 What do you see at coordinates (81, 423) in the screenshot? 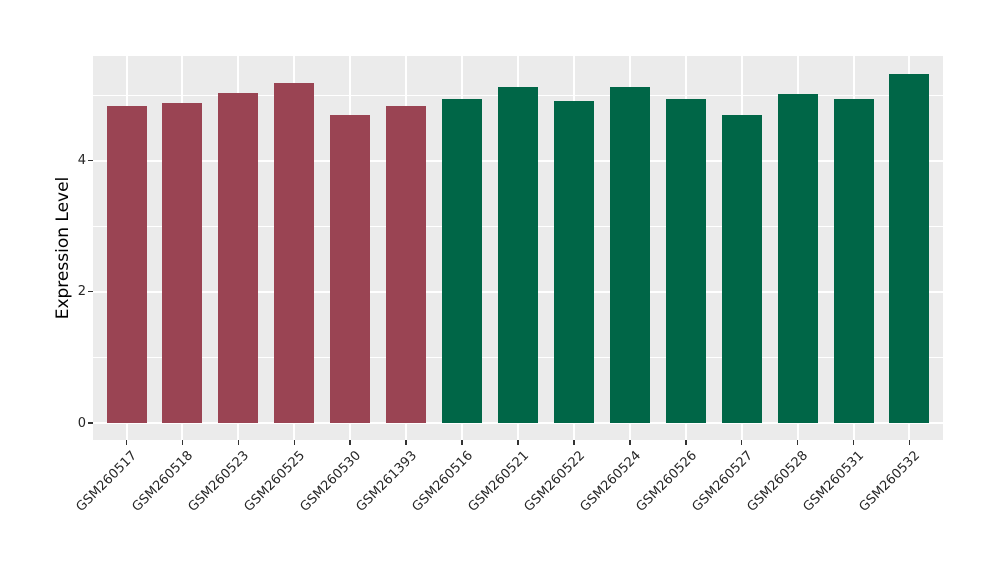
I see `y-tick-label: 0` at bounding box center [81, 423].